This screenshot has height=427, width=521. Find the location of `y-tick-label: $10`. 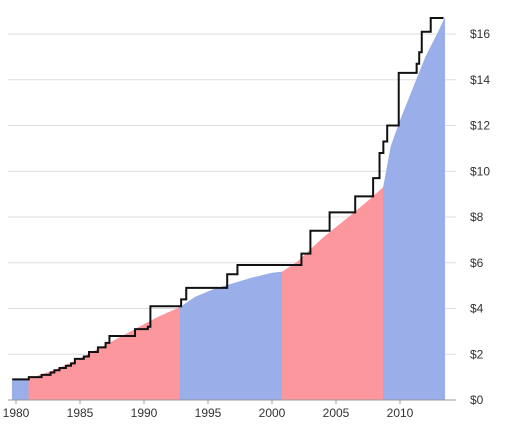

y-tick-label: $10 is located at coordinates (480, 171).